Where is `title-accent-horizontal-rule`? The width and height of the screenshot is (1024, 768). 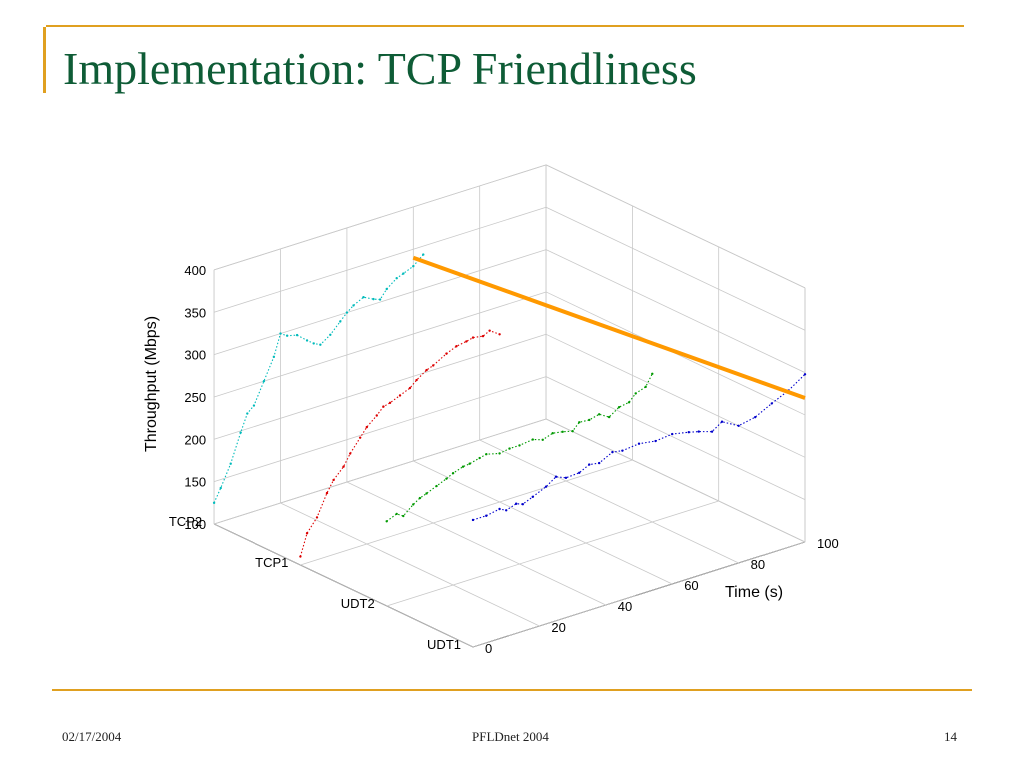 title-accent-horizontal-rule is located at coordinates (505, 26).